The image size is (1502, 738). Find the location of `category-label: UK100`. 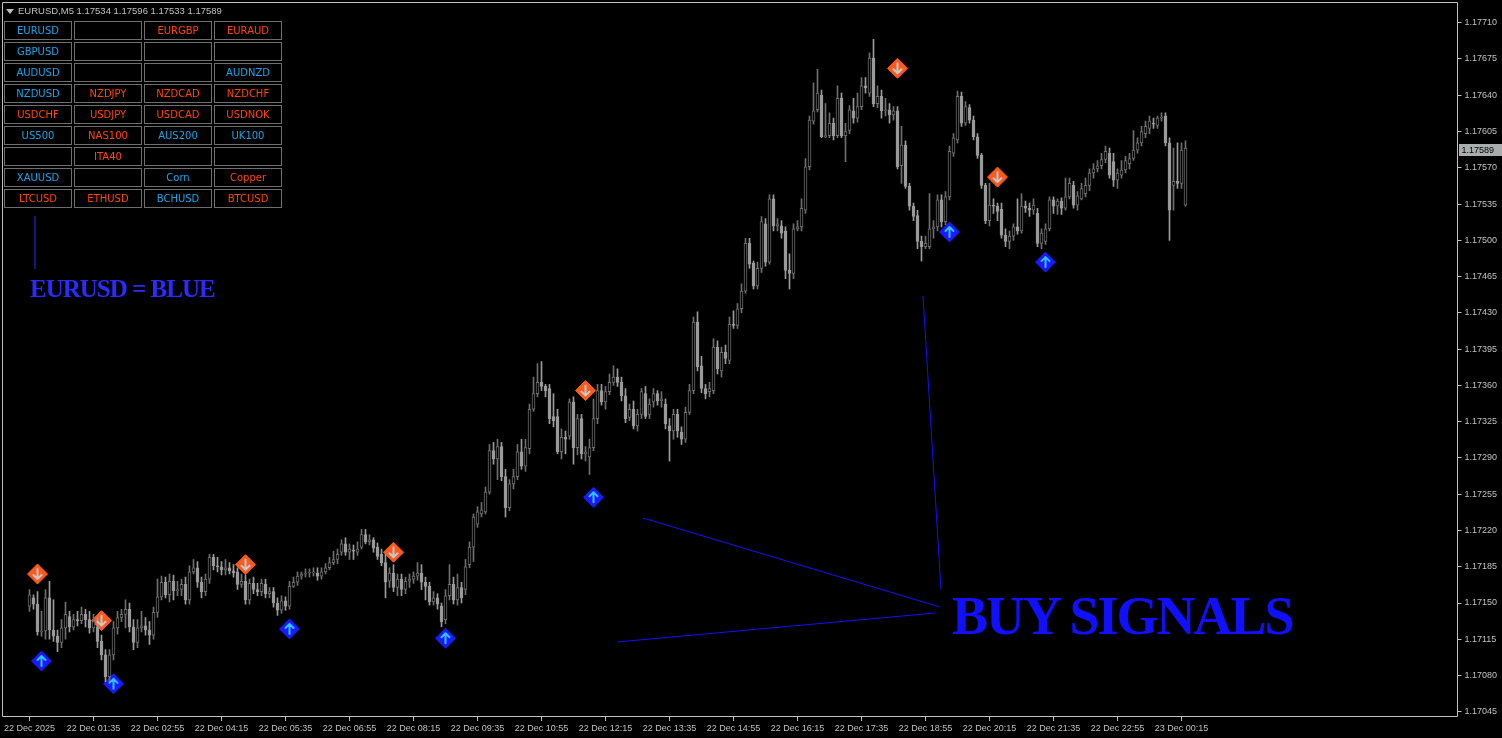

category-label: UK100 is located at coordinates (248, 135).